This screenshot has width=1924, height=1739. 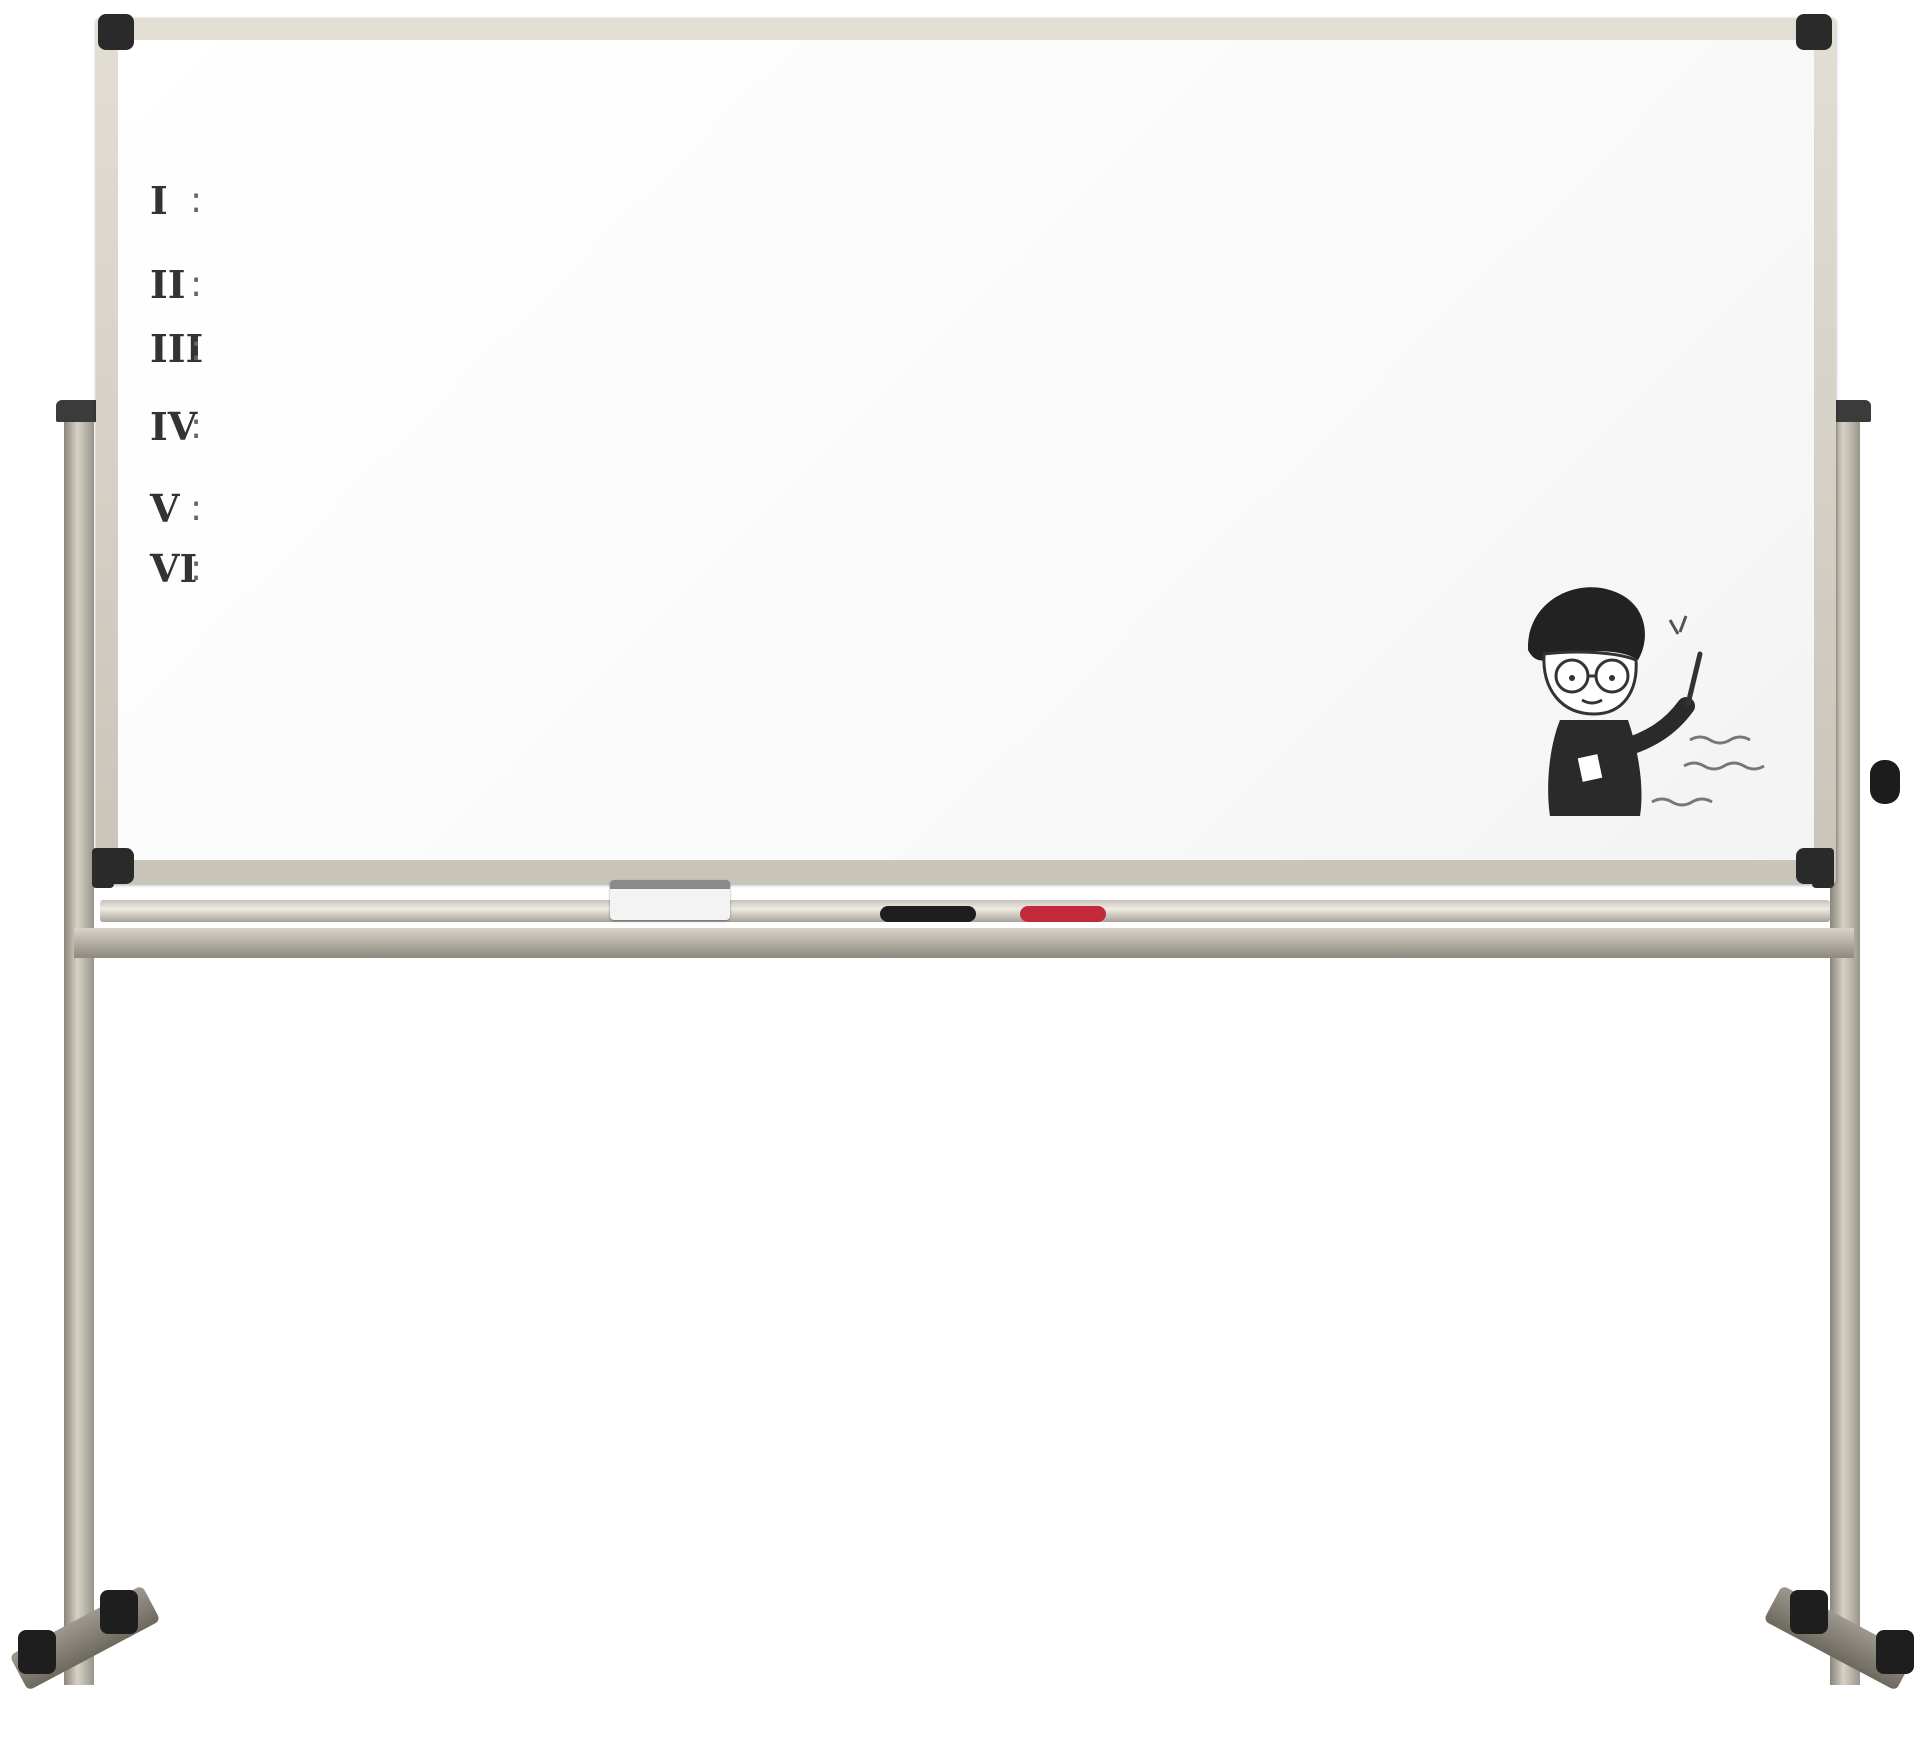 What do you see at coordinates (964, 943) in the screenshot?
I see `stand-crossbar` at bounding box center [964, 943].